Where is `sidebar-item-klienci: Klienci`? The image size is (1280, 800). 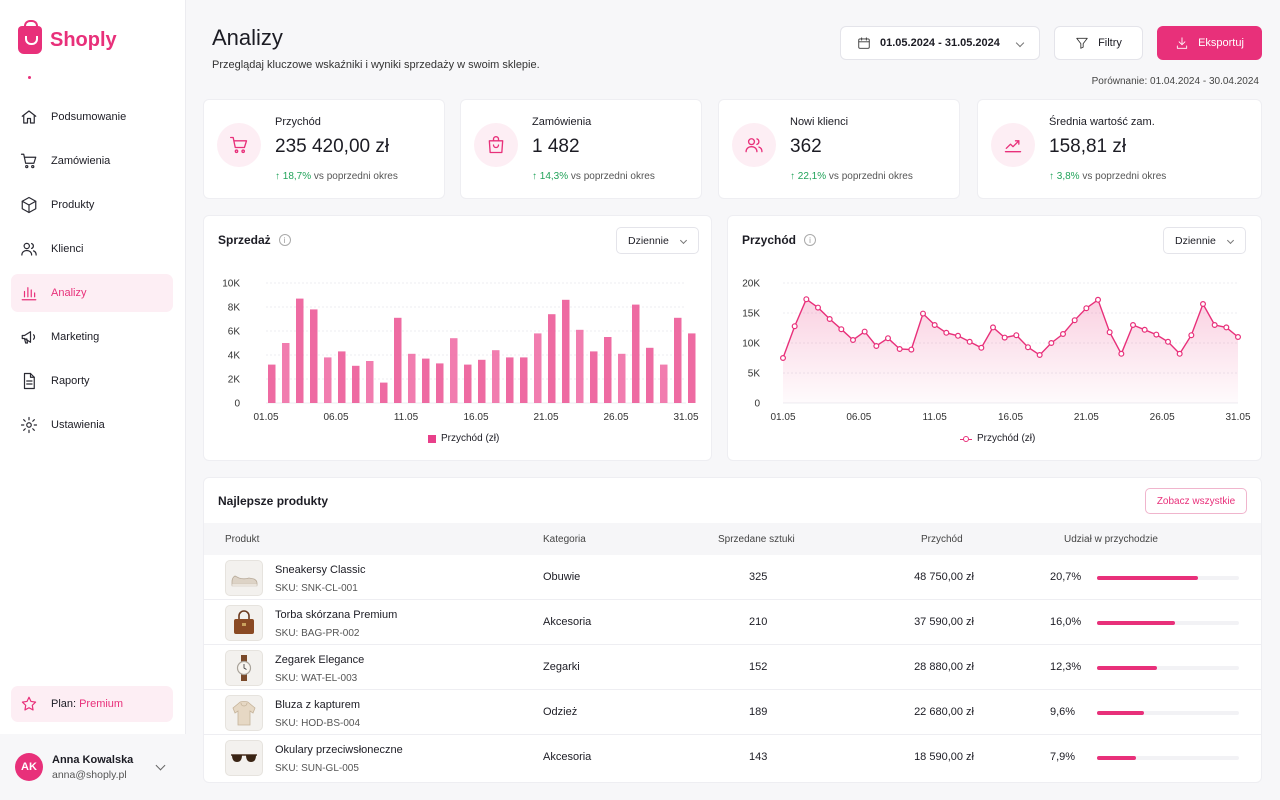
sidebar-item-klienci: Klienci is located at coordinates (92, 249).